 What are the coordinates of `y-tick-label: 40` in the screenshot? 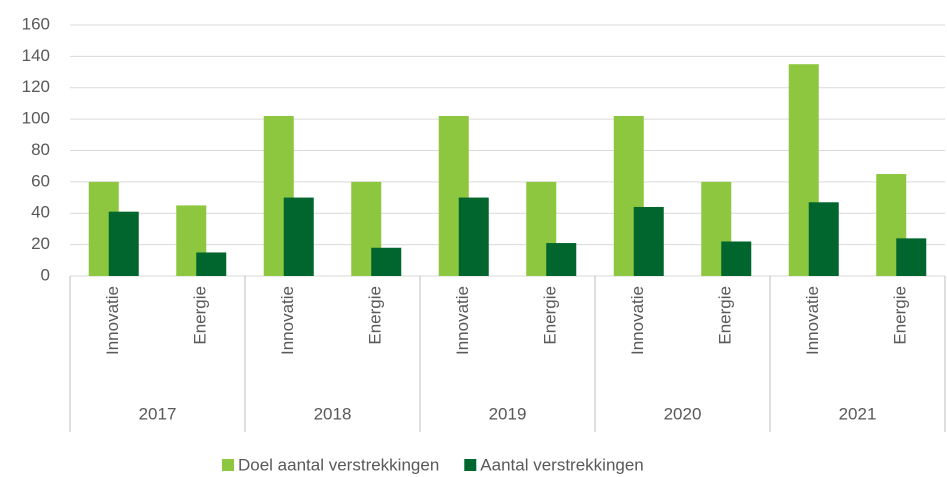 It's located at (40, 212).